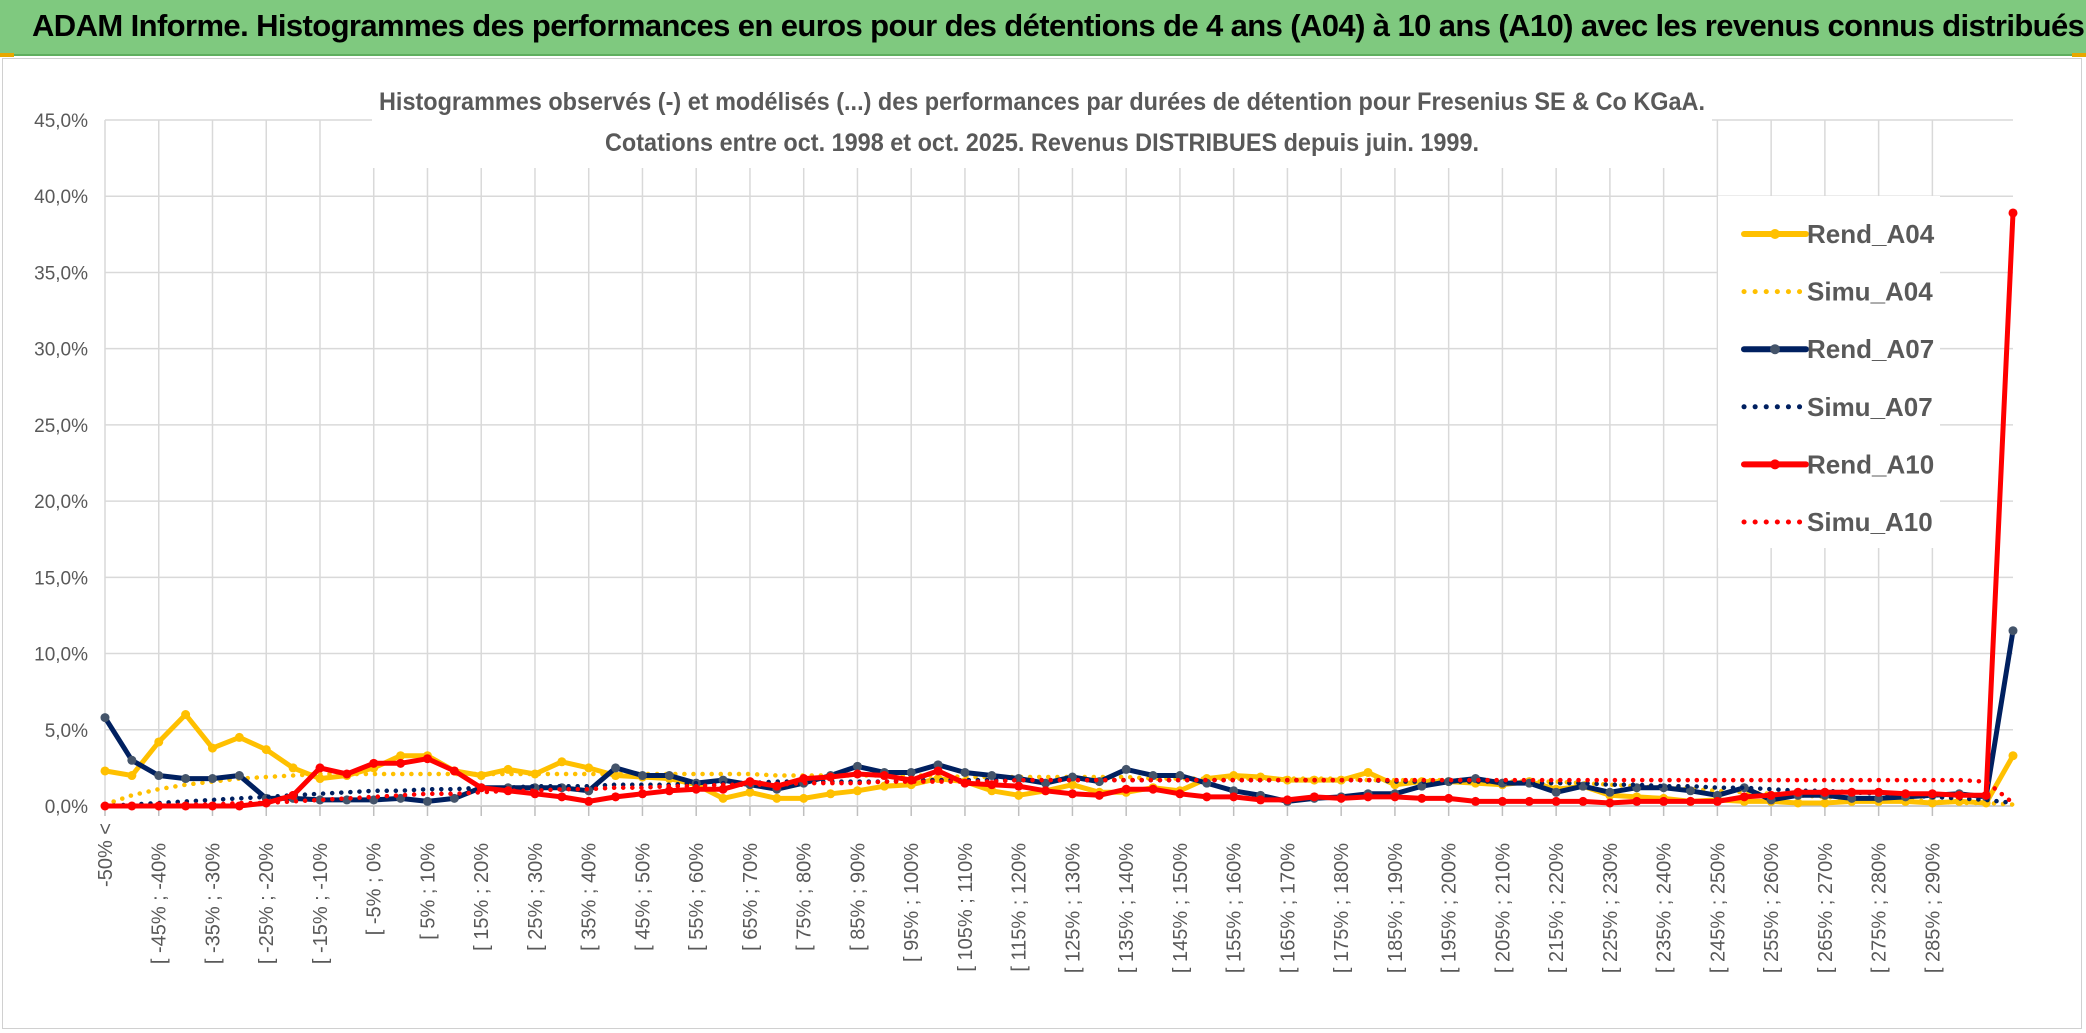  I want to click on x-tick-label: [ 115% ; 120%, so click(1020, 907).